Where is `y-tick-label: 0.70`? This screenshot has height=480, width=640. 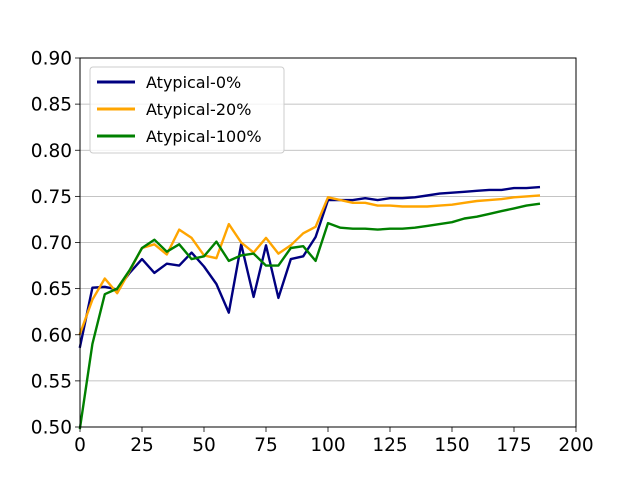 y-tick-label: 0.70 is located at coordinates (51, 243).